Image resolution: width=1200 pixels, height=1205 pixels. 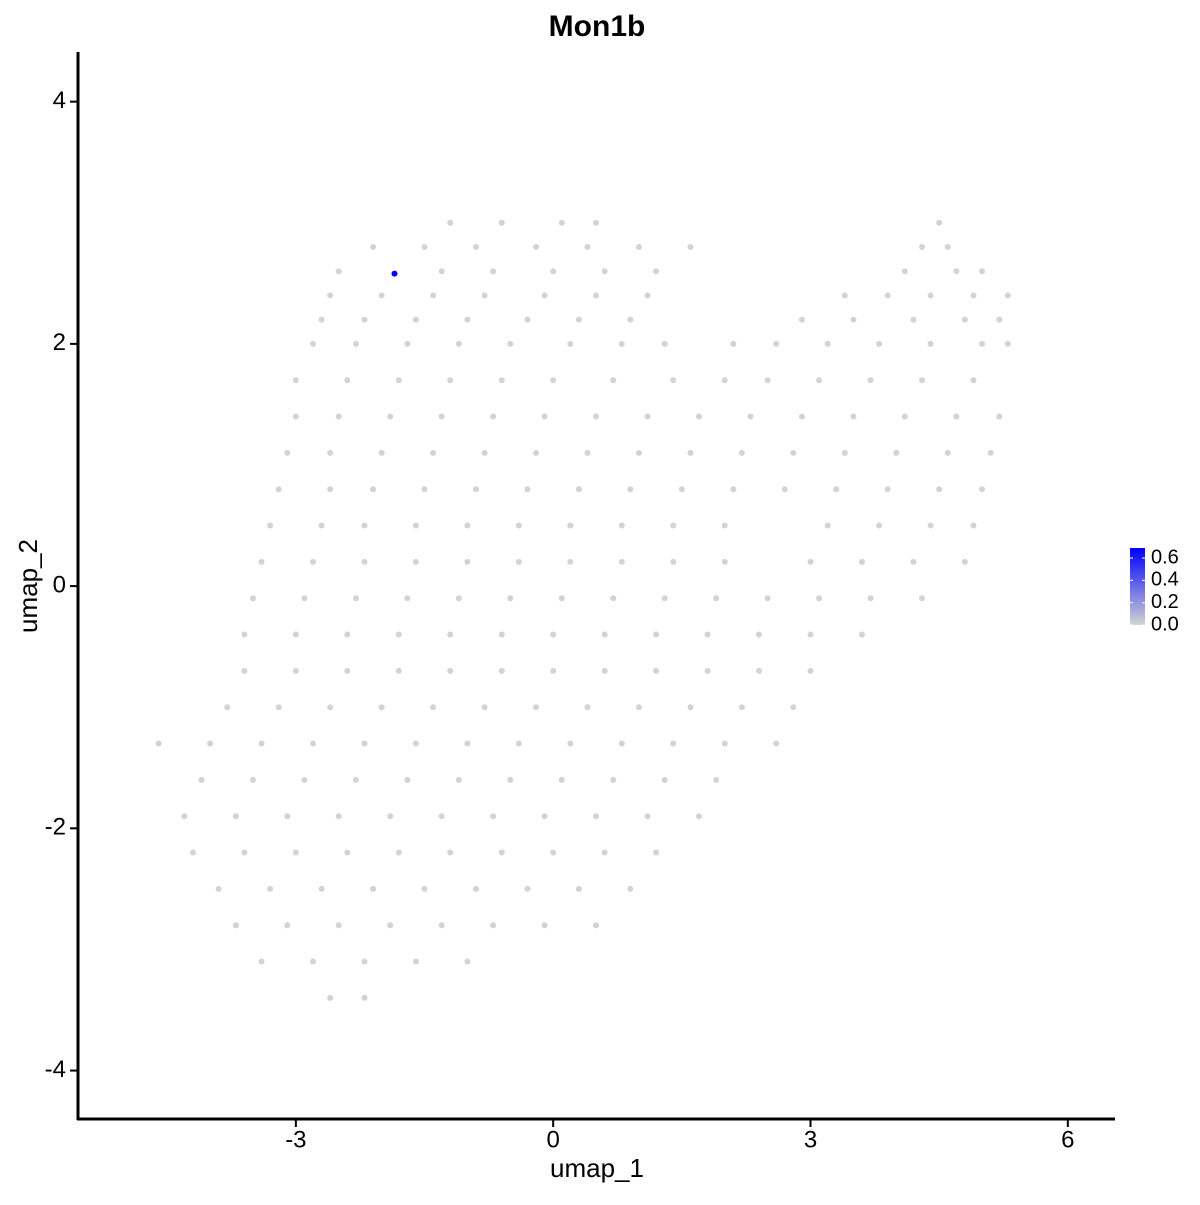 I want to click on y-tick-label: 0, so click(x=59, y=584).